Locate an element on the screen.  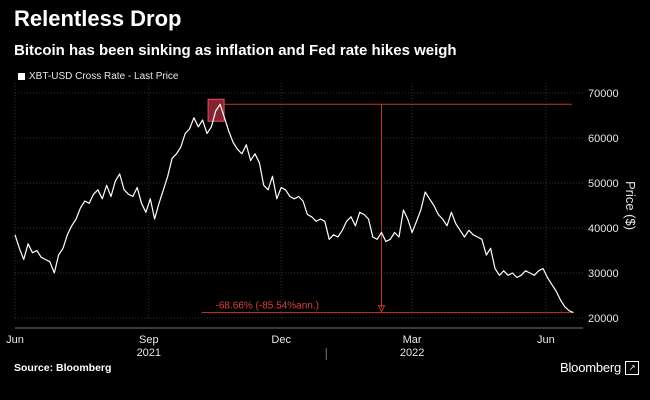
bloomberg-logo: Bloomberg ↗ is located at coordinates (600, 367).